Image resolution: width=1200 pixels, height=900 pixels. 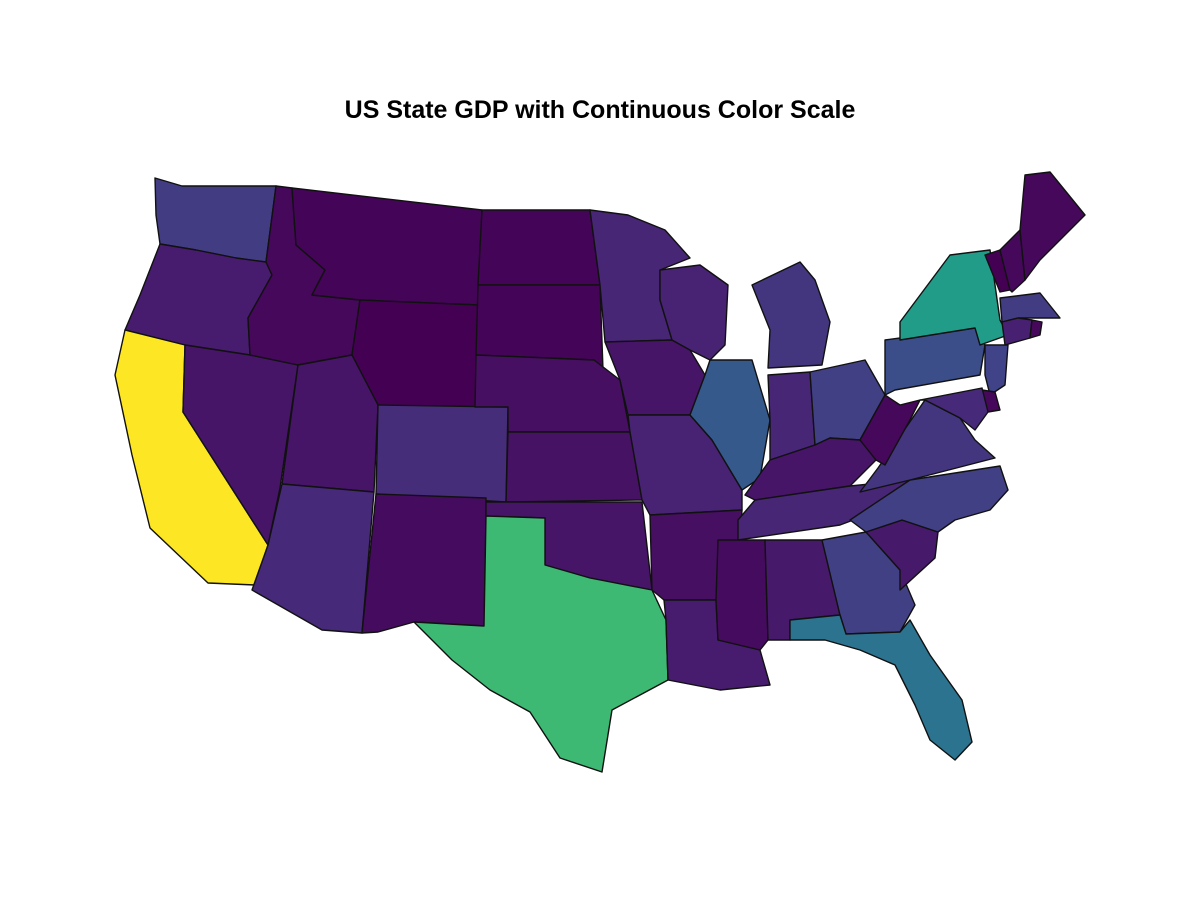 What do you see at coordinates (330, 423) in the screenshot?
I see `state-ut` at bounding box center [330, 423].